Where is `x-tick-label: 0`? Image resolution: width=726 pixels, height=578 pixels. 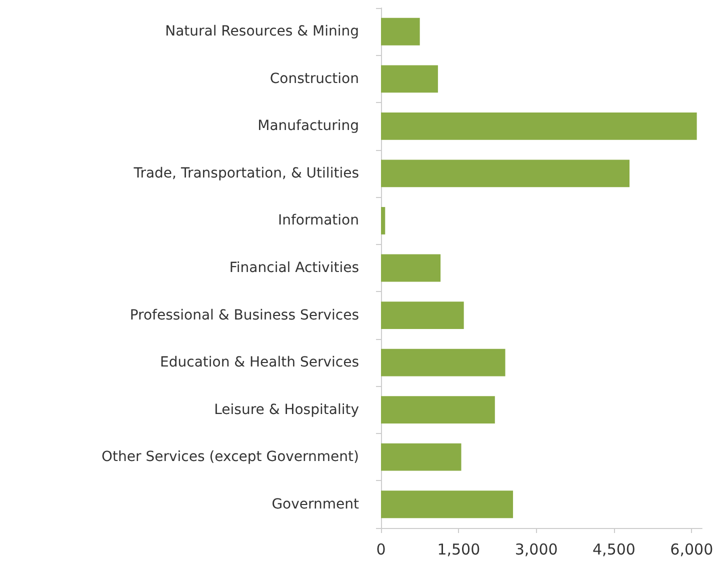 x-tick-label: 0 is located at coordinates (381, 549).